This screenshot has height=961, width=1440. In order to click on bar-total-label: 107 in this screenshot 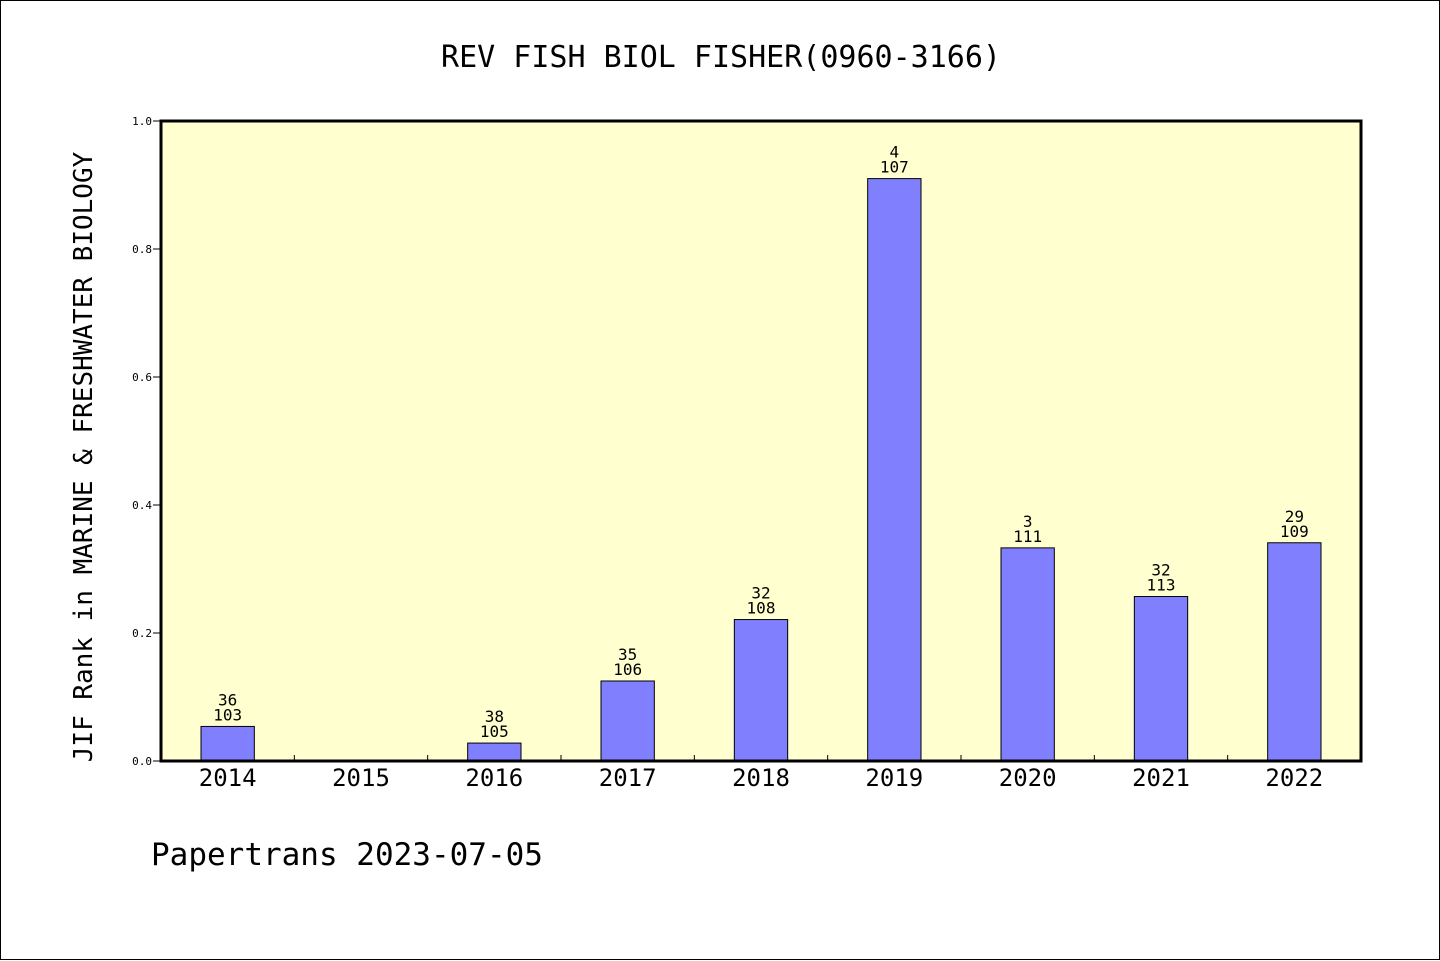, I will do `click(894, 167)`.